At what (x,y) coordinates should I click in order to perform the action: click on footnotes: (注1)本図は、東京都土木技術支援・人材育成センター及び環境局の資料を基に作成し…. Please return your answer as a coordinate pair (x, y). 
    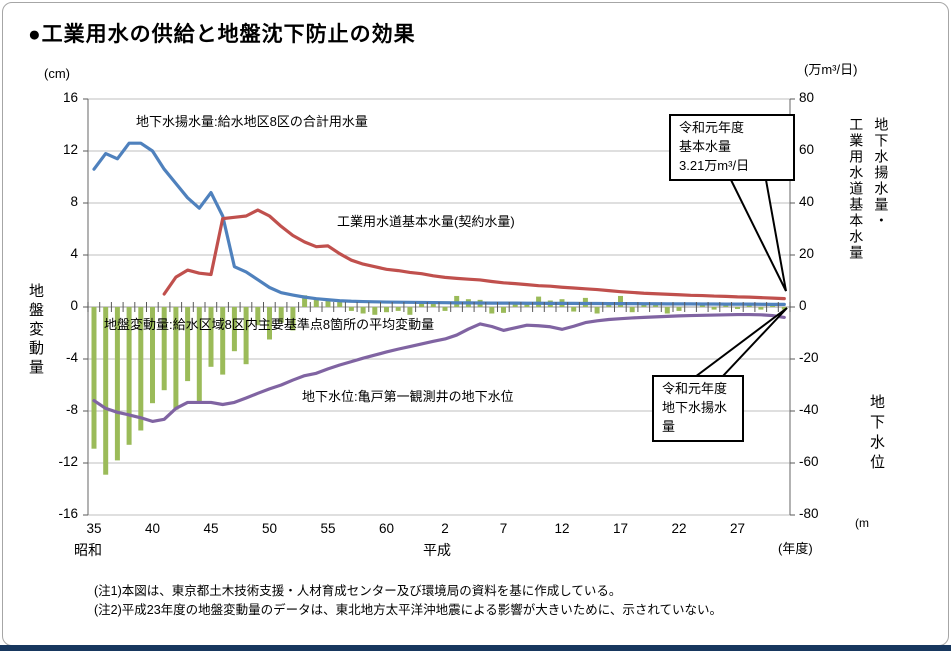
    Looking at the image, I should click on (408, 600).